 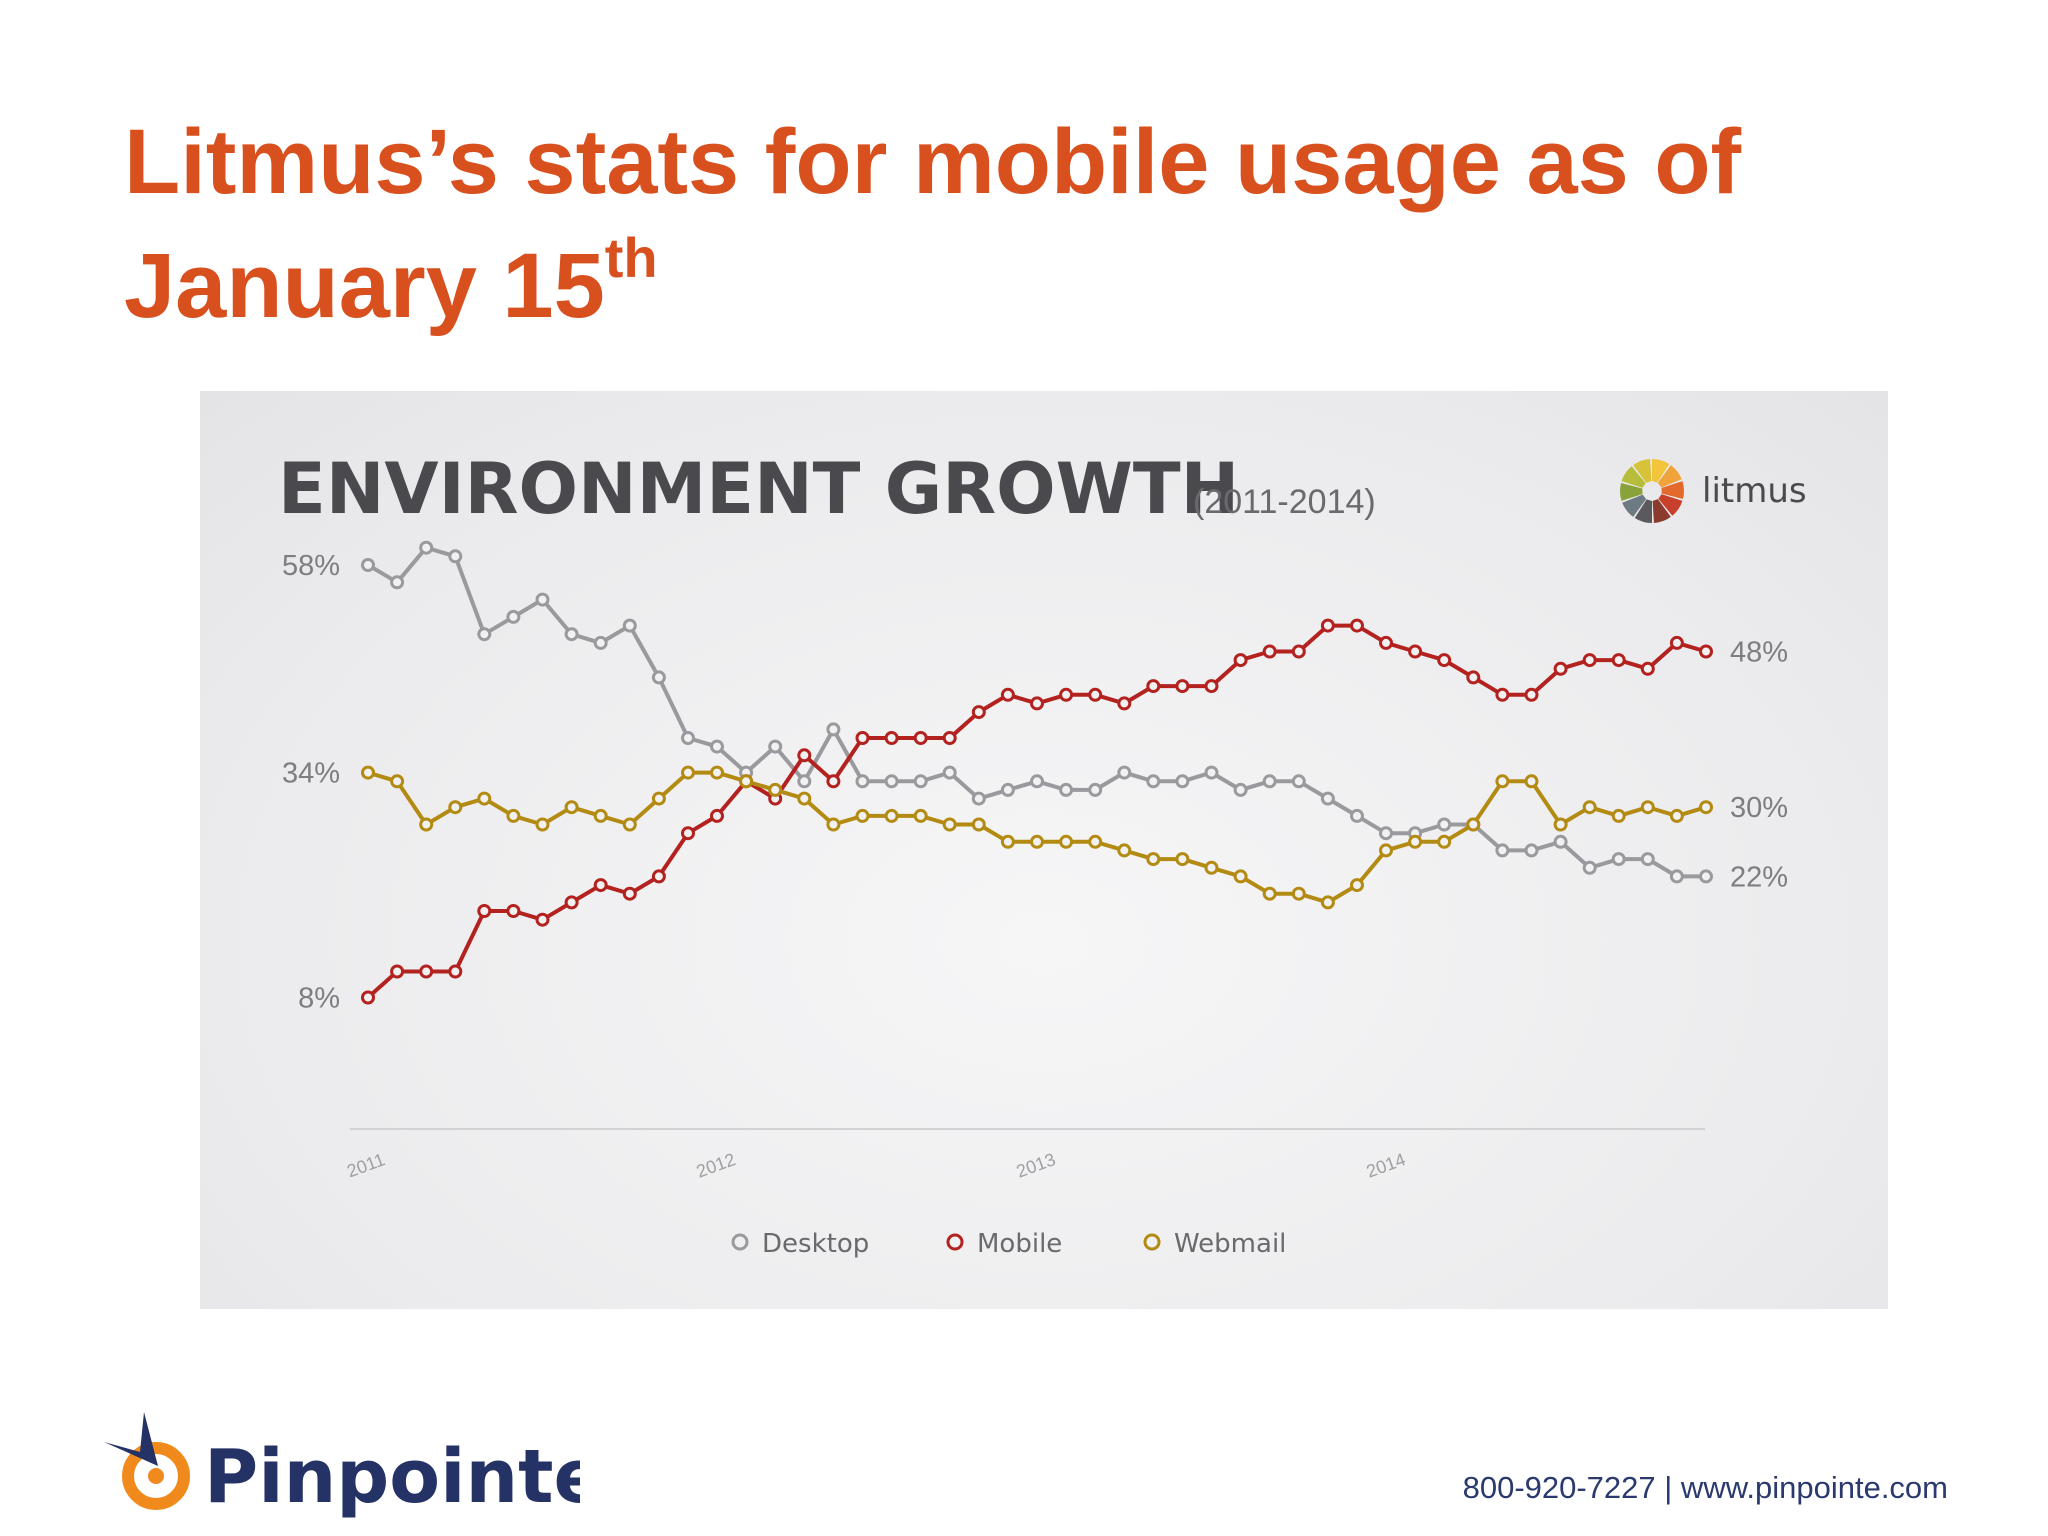 What do you see at coordinates (1705, 1487) in the screenshot?
I see `contact-info: 800-920-7227 | www.pinpointe.com` at bounding box center [1705, 1487].